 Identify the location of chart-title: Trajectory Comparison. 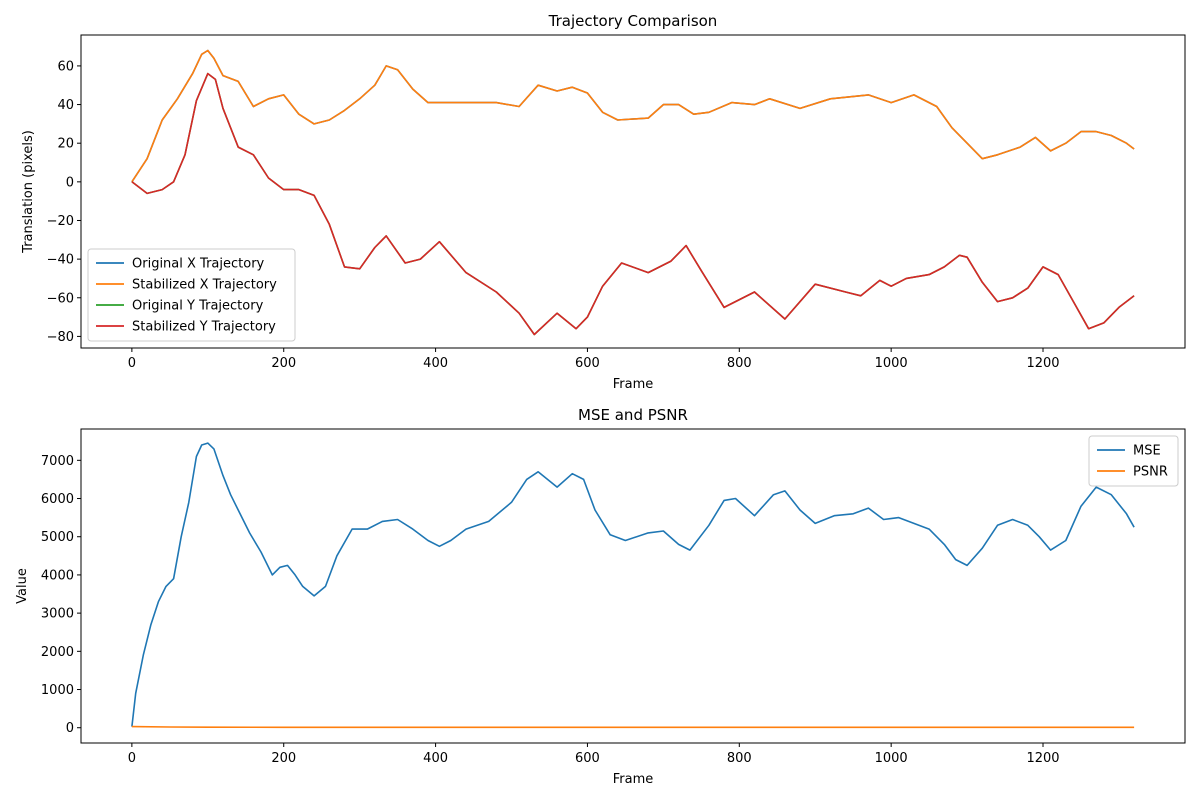
(633, 21).